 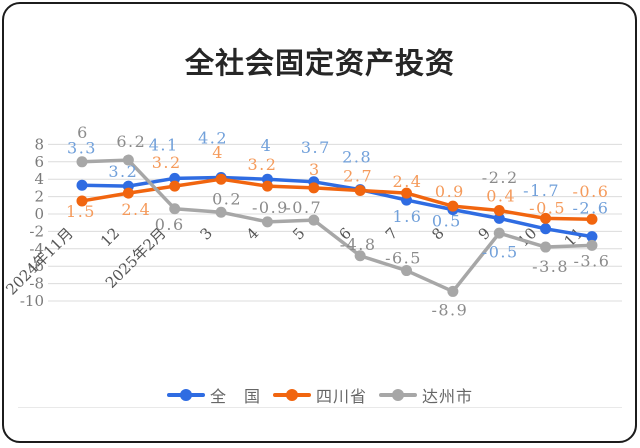 What do you see at coordinates (82, 147) in the screenshot?
I see `national-data-label: 3.3` at bounding box center [82, 147].